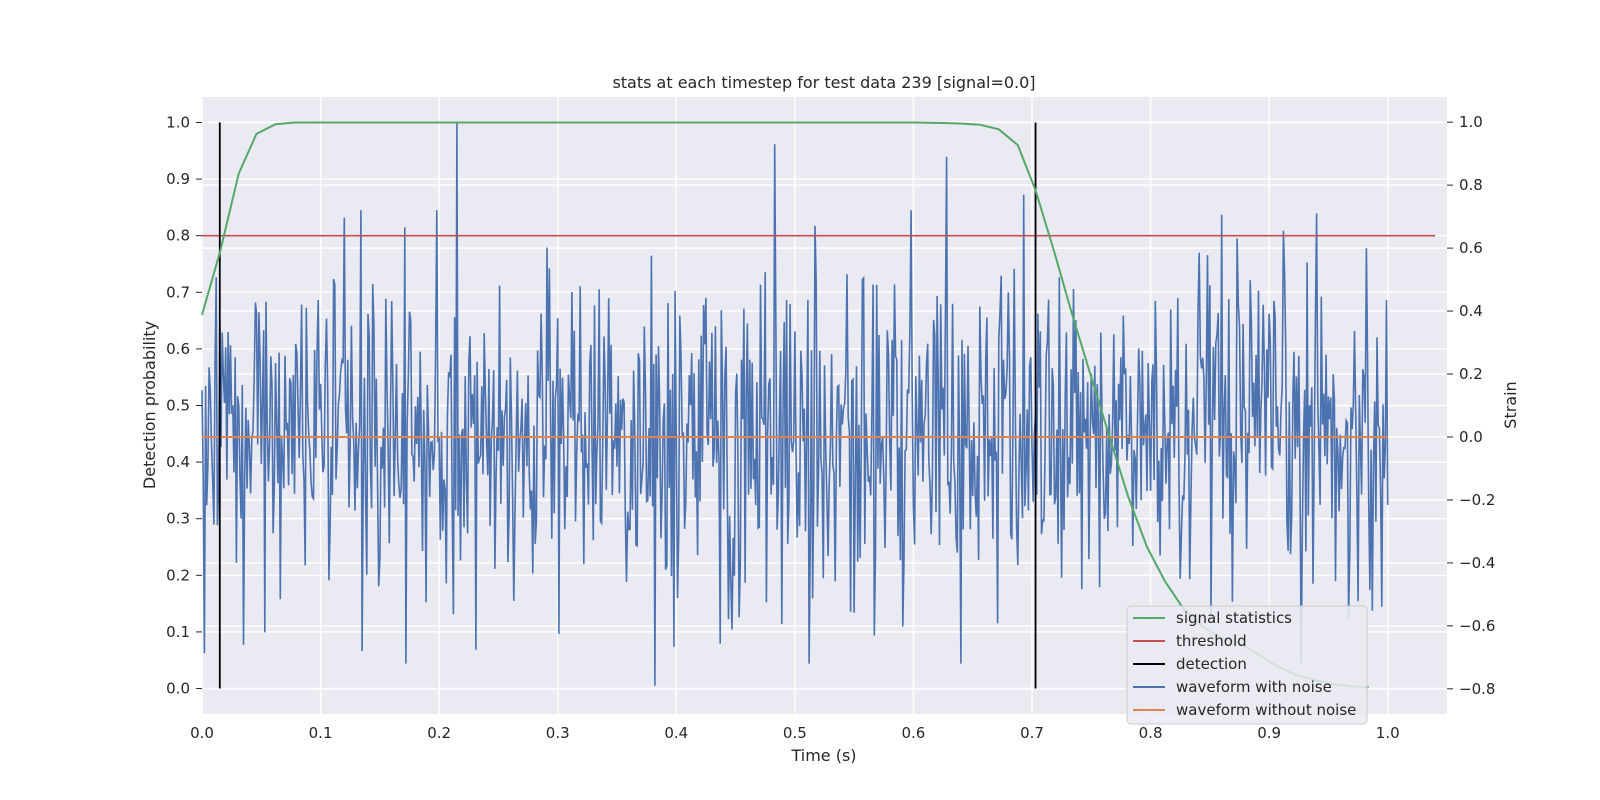  I want to click on x-tick-label: 1.0, so click(1388, 733).